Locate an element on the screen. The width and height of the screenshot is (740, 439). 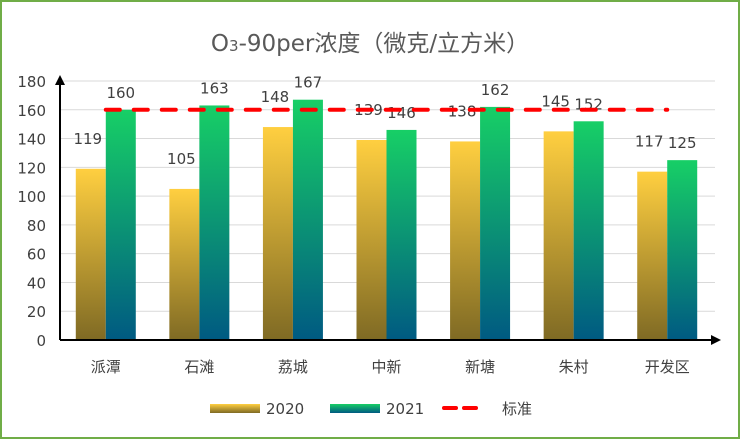
data-label: 162 is located at coordinates (495, 90).